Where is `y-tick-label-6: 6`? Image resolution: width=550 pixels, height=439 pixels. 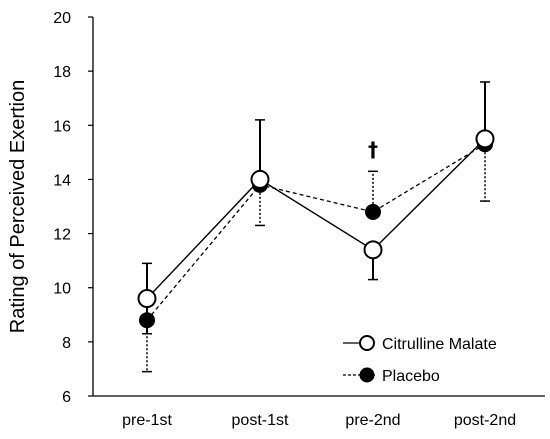
y-tick-label-6: 6 is located at coordinates (66, 397).